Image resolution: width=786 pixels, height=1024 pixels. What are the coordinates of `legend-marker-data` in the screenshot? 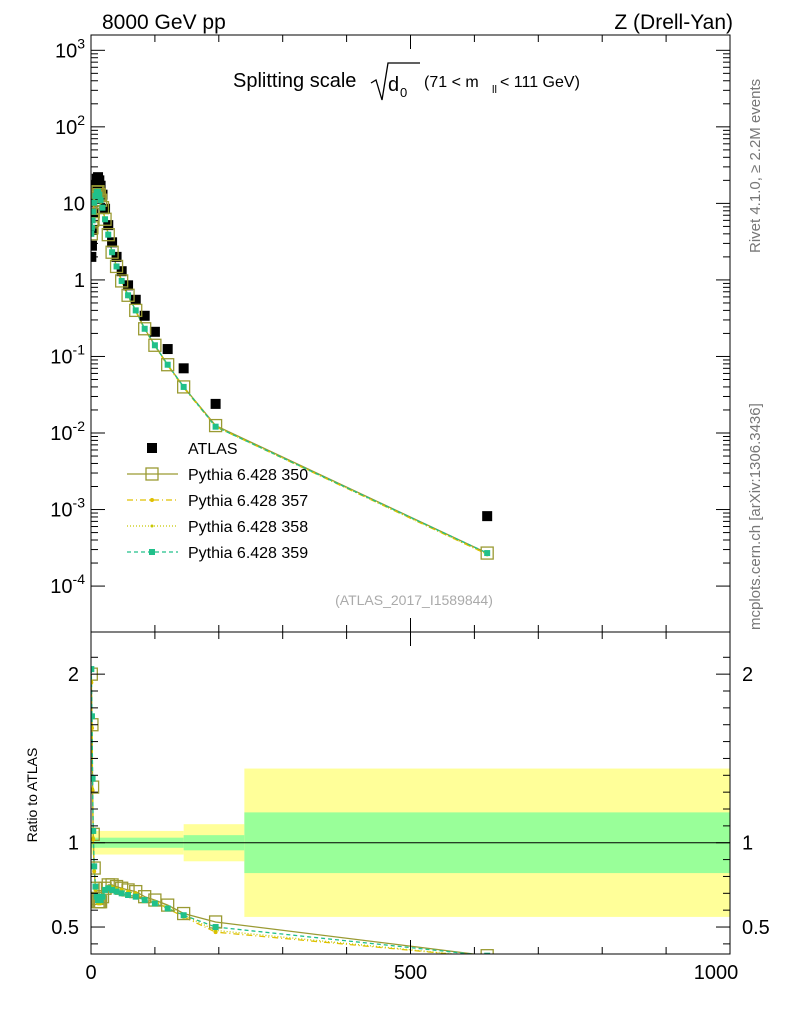 It's located at (152, 448).